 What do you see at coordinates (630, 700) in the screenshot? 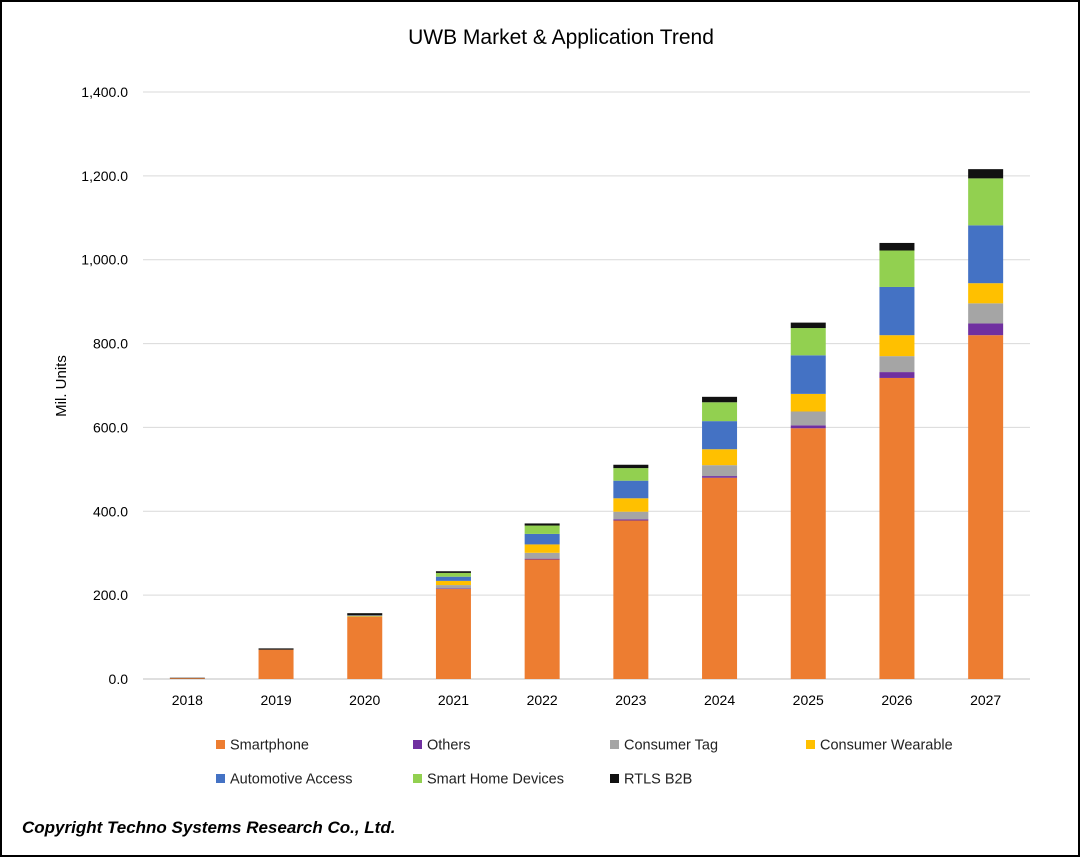
I see `x-tick-label: 2023` at bounding box center [630, 700].